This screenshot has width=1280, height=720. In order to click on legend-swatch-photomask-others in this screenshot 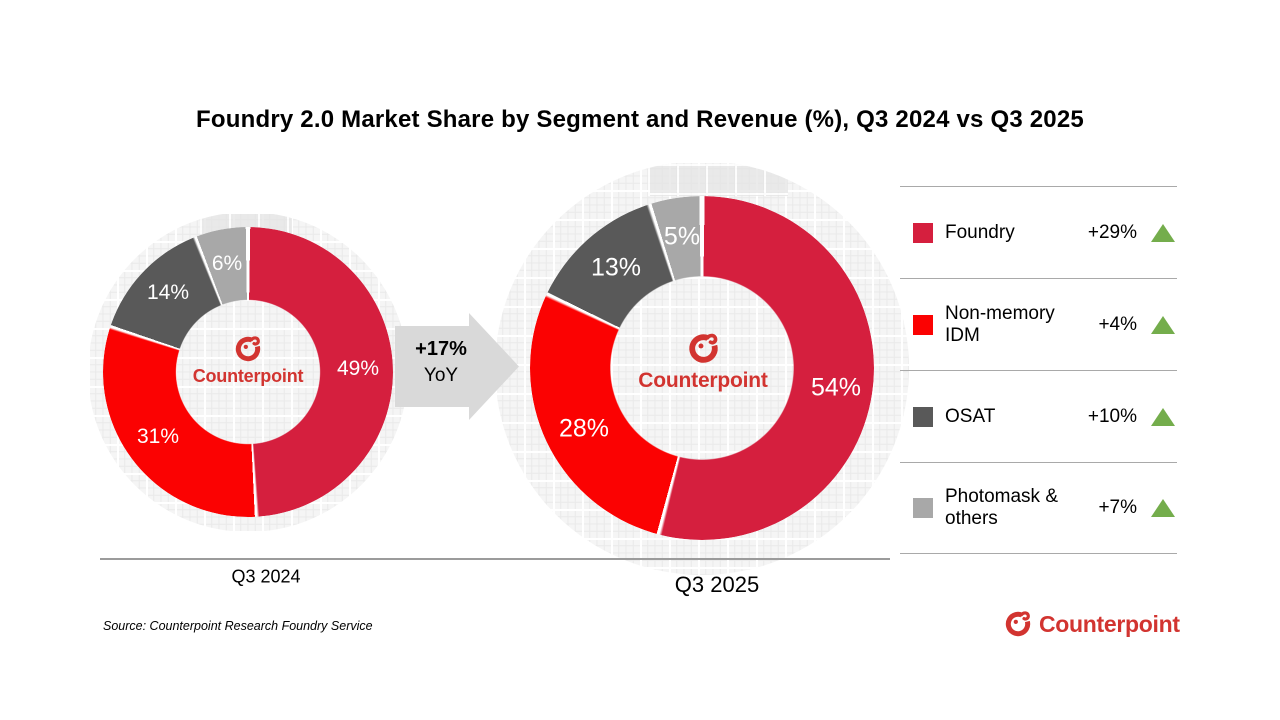, I will do `click(923, 508)`.